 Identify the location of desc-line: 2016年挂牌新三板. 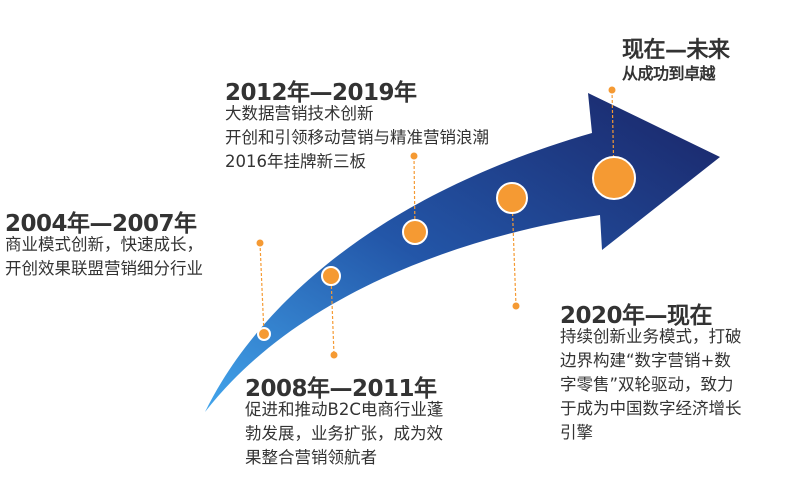
(295, 161).